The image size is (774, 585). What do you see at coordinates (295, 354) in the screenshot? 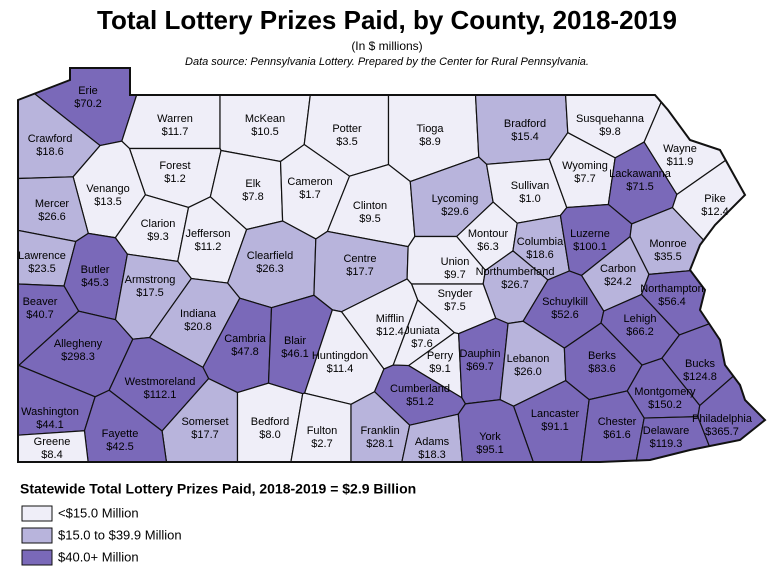
I see `county-value: $46.1` at bounding box center [295, 354].